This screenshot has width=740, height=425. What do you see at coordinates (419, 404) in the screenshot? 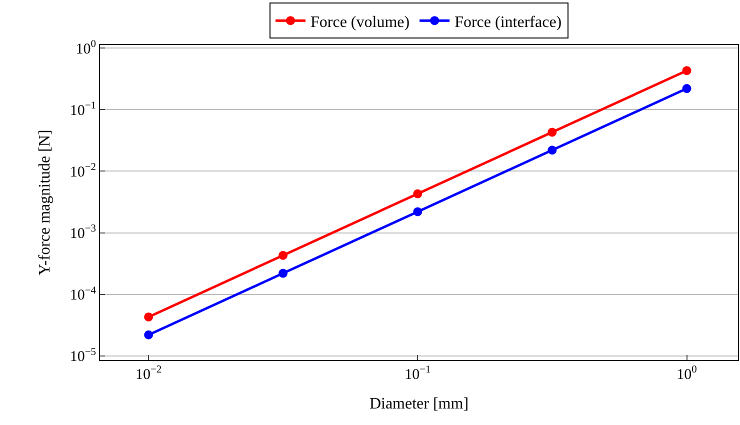
I see `x-axis-title: Diameter [mm]` at bounding box center [419, 404].